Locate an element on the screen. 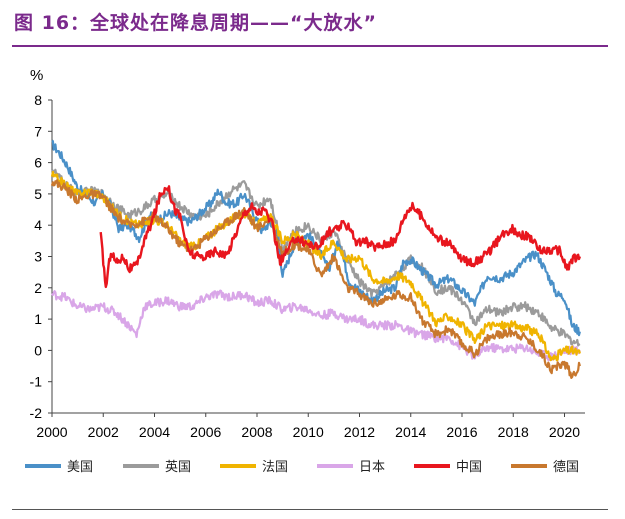 Image resolution: width=625 pixels, height=519 pixels. legend-label: 中国 is located at coordinates (469, 467).